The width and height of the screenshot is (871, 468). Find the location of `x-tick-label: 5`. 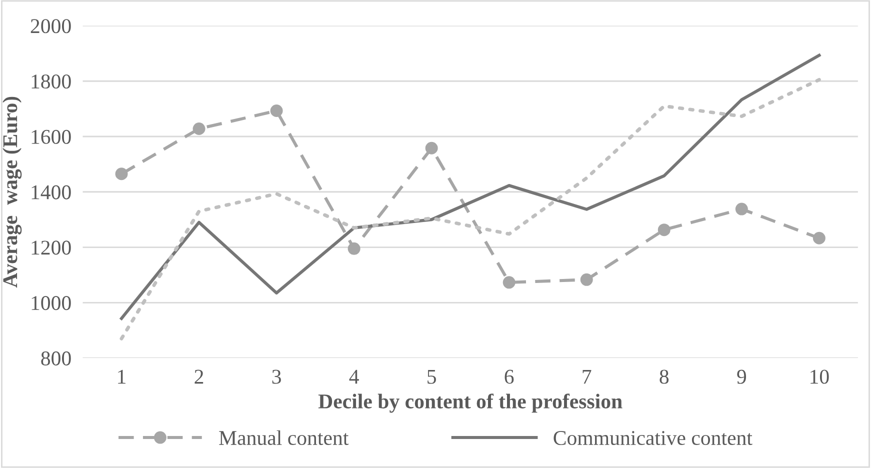

x-tick-label: 5 is located at coordinates (432, 377).